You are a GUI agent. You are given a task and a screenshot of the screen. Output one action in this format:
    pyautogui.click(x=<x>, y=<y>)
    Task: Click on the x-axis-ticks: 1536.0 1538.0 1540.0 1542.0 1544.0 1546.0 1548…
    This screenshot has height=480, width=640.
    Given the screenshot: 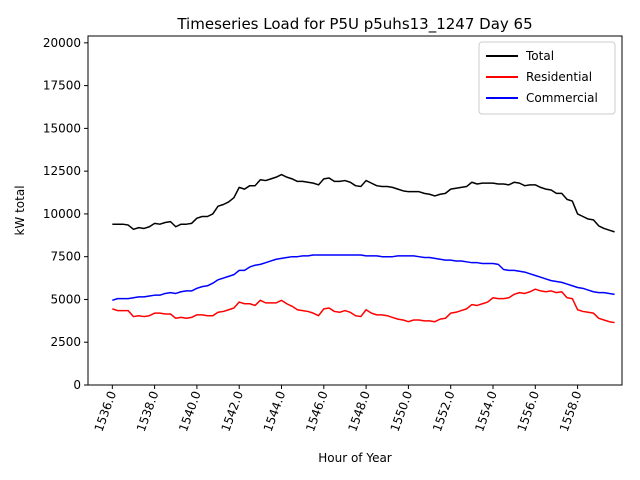 What is the action you would take?
    pyautogui.click(x=338, y=409)
    